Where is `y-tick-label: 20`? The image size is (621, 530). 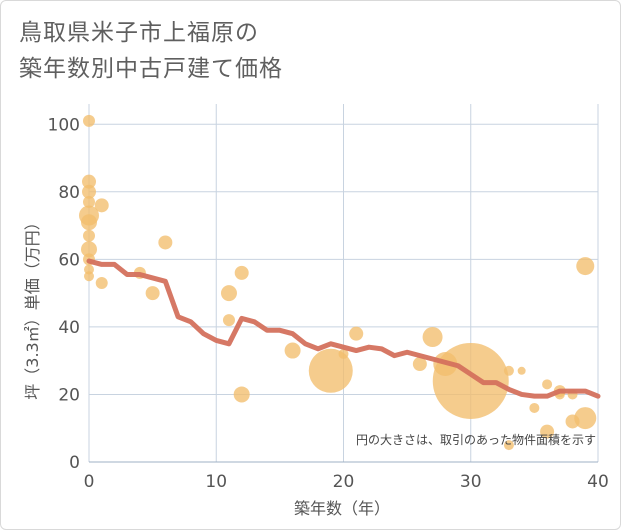 y-tick-label: 20 is located at coordinates (69, 395).